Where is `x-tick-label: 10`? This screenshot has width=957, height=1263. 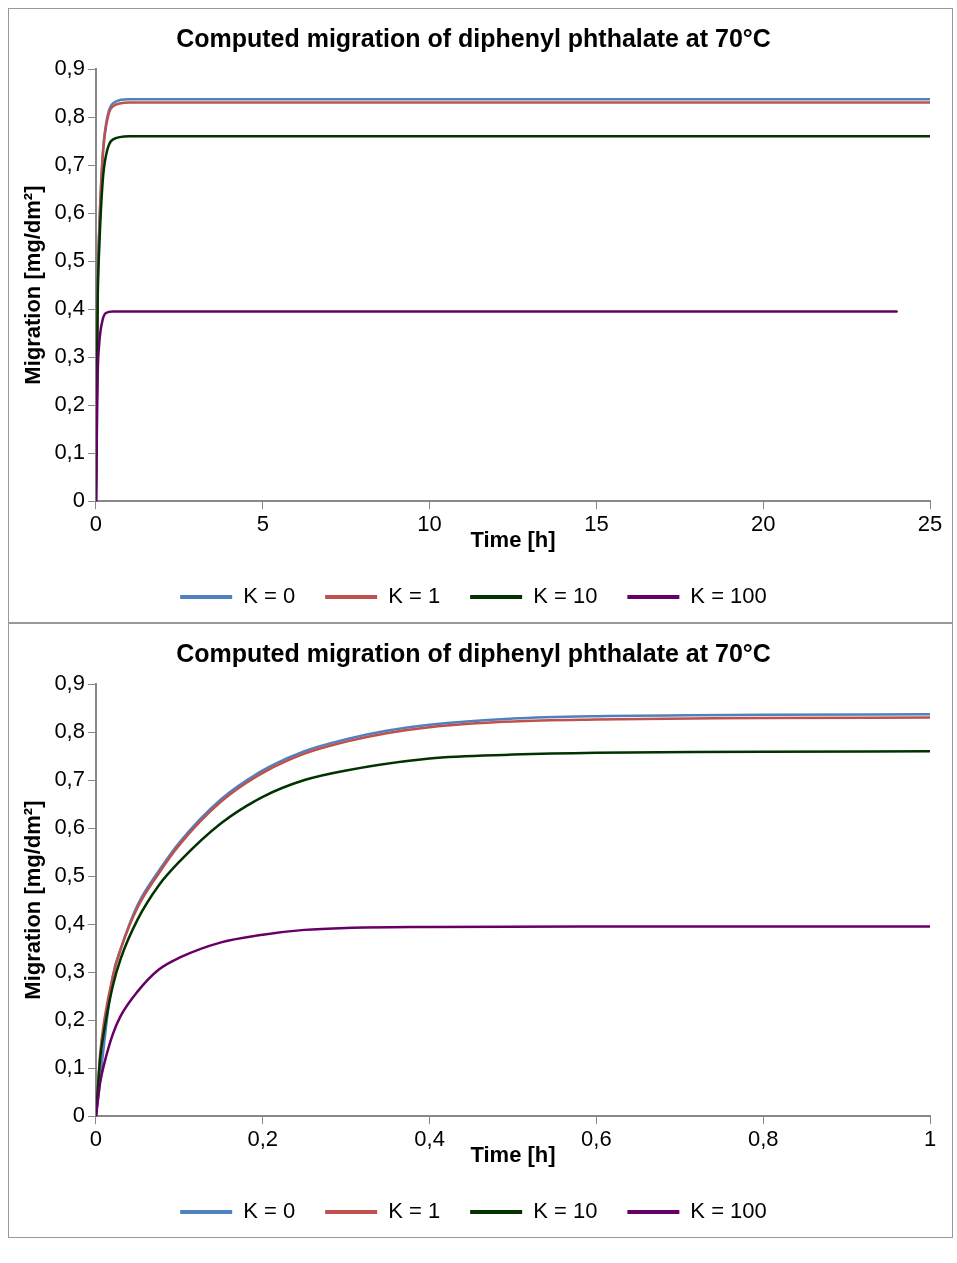
x-tick-label: 10 is located at coordinates (429, 524).